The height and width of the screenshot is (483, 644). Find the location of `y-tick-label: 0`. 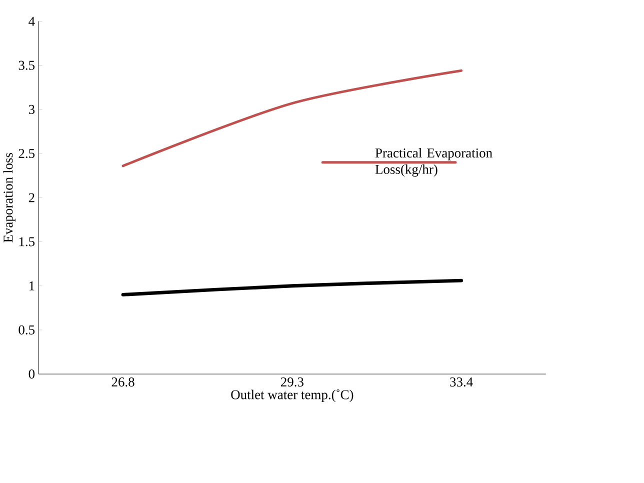

y-tick-label: 0 is located at coordinates (31, 373).